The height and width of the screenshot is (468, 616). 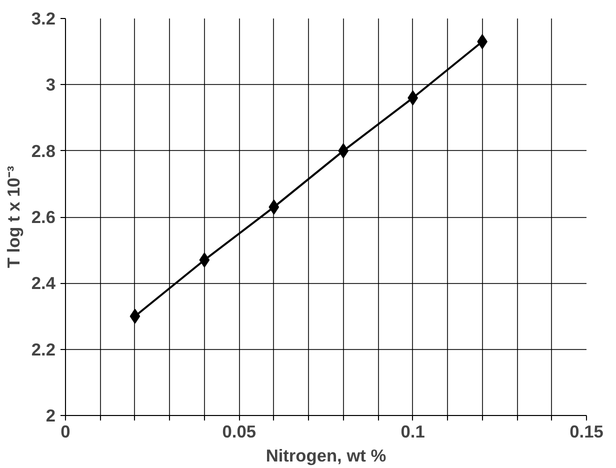 What do you see at coordinates (43, 283) in the screenshot?
I see `y-tick-label: 2.4` at bounding box center [43, 283].